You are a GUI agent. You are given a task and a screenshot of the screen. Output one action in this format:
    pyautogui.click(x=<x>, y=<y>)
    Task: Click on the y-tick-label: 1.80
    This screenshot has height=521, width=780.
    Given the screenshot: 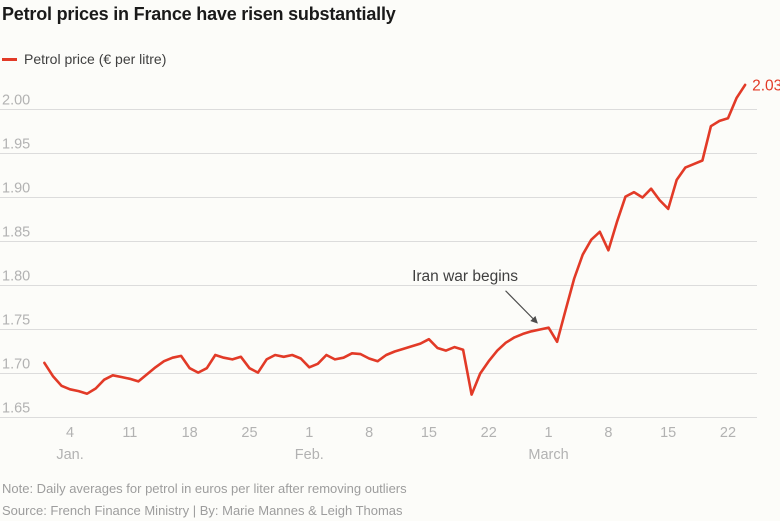 What is the action you would take?
    pyautogui.click(x=16, y=277)
    